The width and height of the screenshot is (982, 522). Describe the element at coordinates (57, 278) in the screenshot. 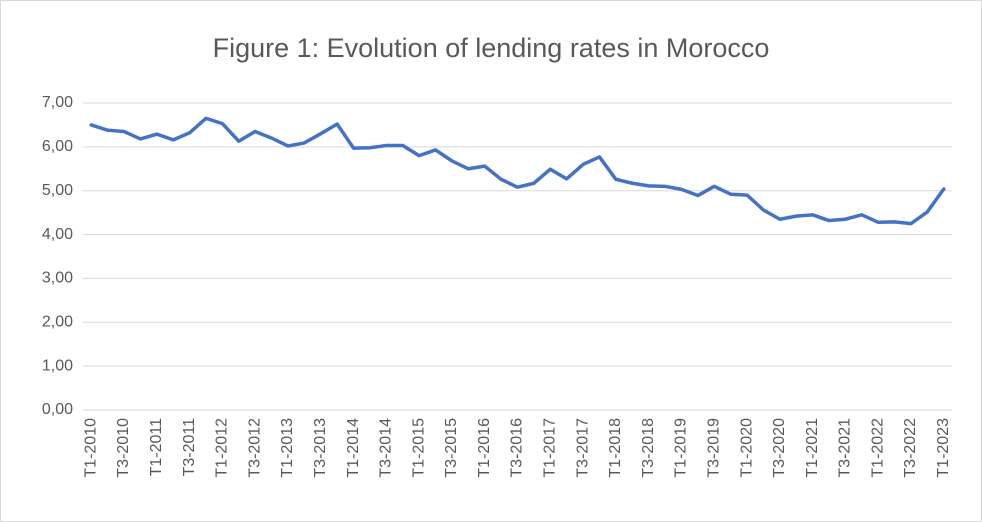

I see `y-tick-label: 3,00` at that location.